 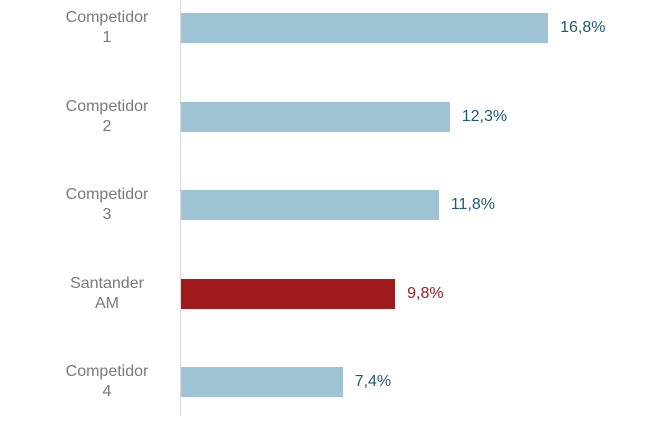 What do you see at coordinates (107, 381) in the screenshot?
I see `category-label: Competidor 4` at bounding box center [107, 381].